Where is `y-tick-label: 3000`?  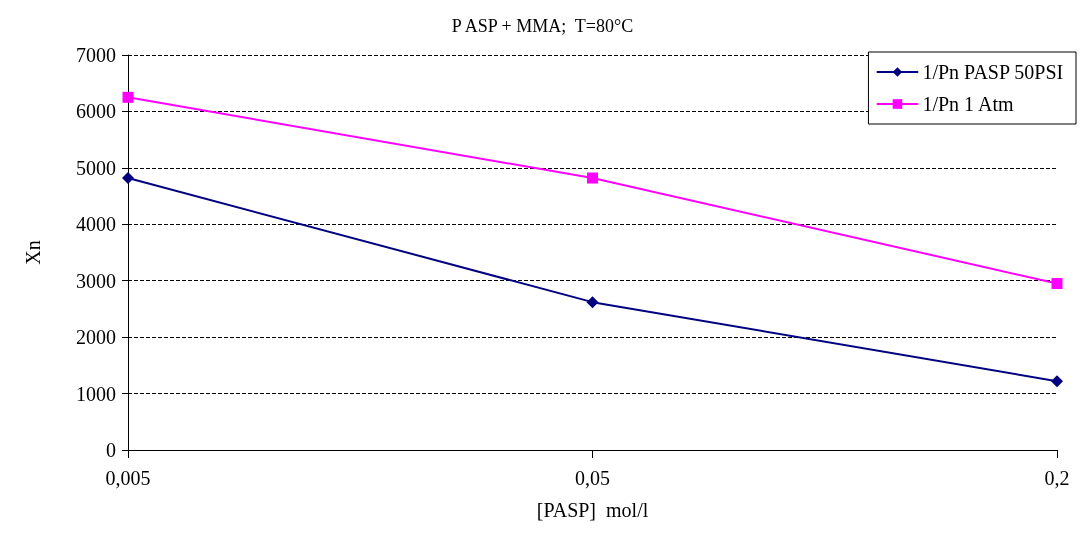
y-tick-label: 3000 is located at coordinates (96, 280).